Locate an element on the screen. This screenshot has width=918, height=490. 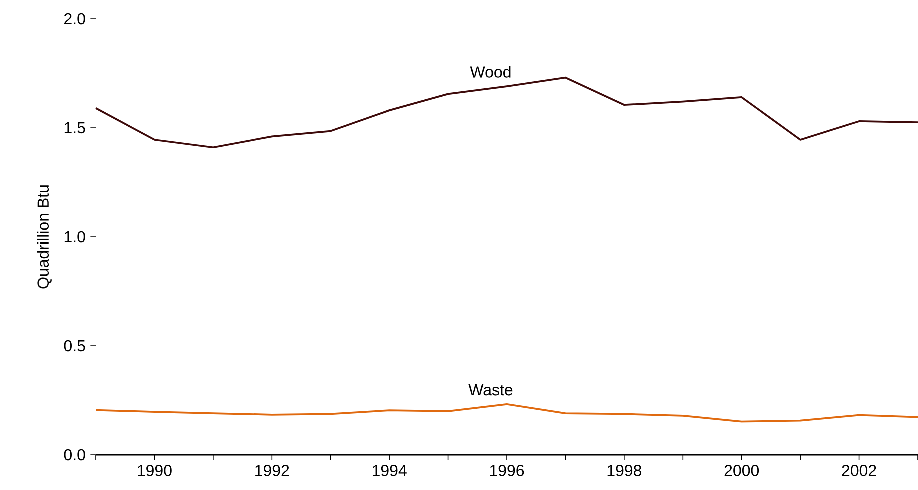
y-tick-label: 1.5 is located at coordinates (75, 128).